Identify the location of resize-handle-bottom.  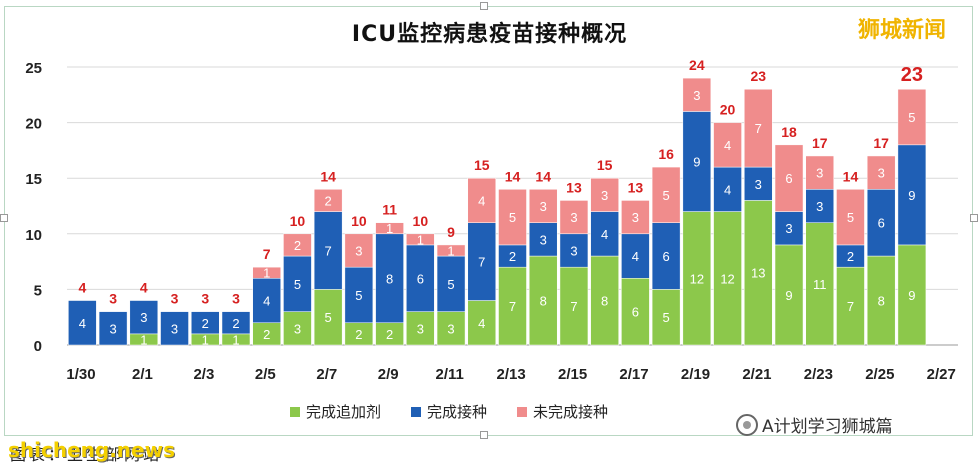
(484, 435).